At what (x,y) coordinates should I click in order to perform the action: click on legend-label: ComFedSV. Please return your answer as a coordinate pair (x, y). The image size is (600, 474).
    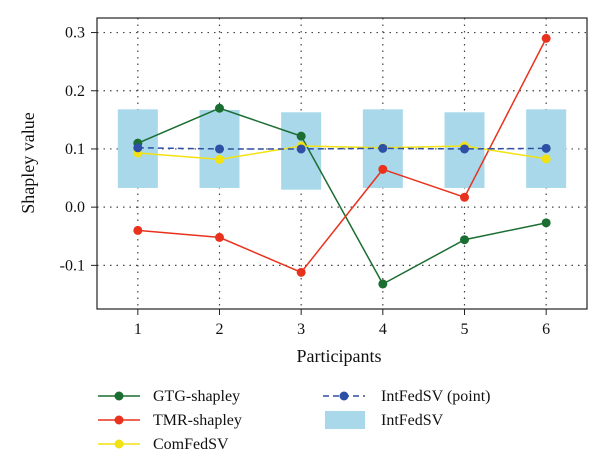
    Looking at the image, I should click on (191, 444).